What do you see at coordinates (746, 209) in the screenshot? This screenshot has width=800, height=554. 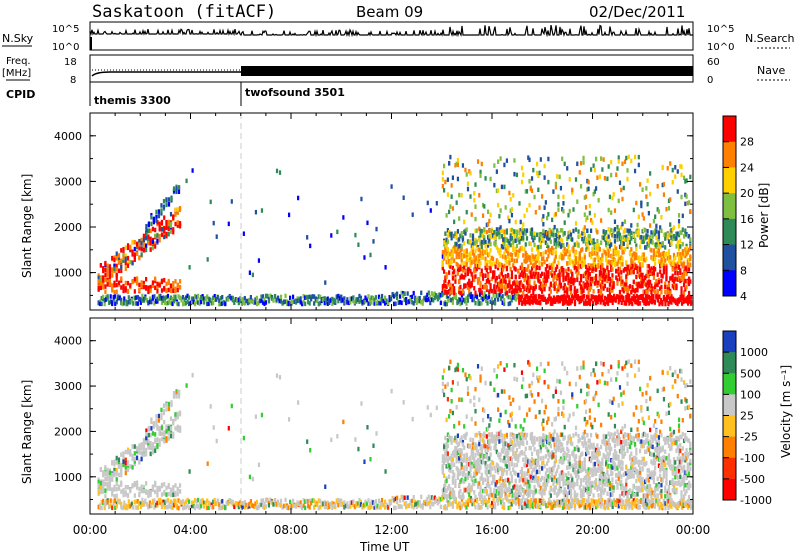 I see `power-colorbar: 28 24 20 16 12 8 4 Power [dB]` at bounding box center [746, 209].